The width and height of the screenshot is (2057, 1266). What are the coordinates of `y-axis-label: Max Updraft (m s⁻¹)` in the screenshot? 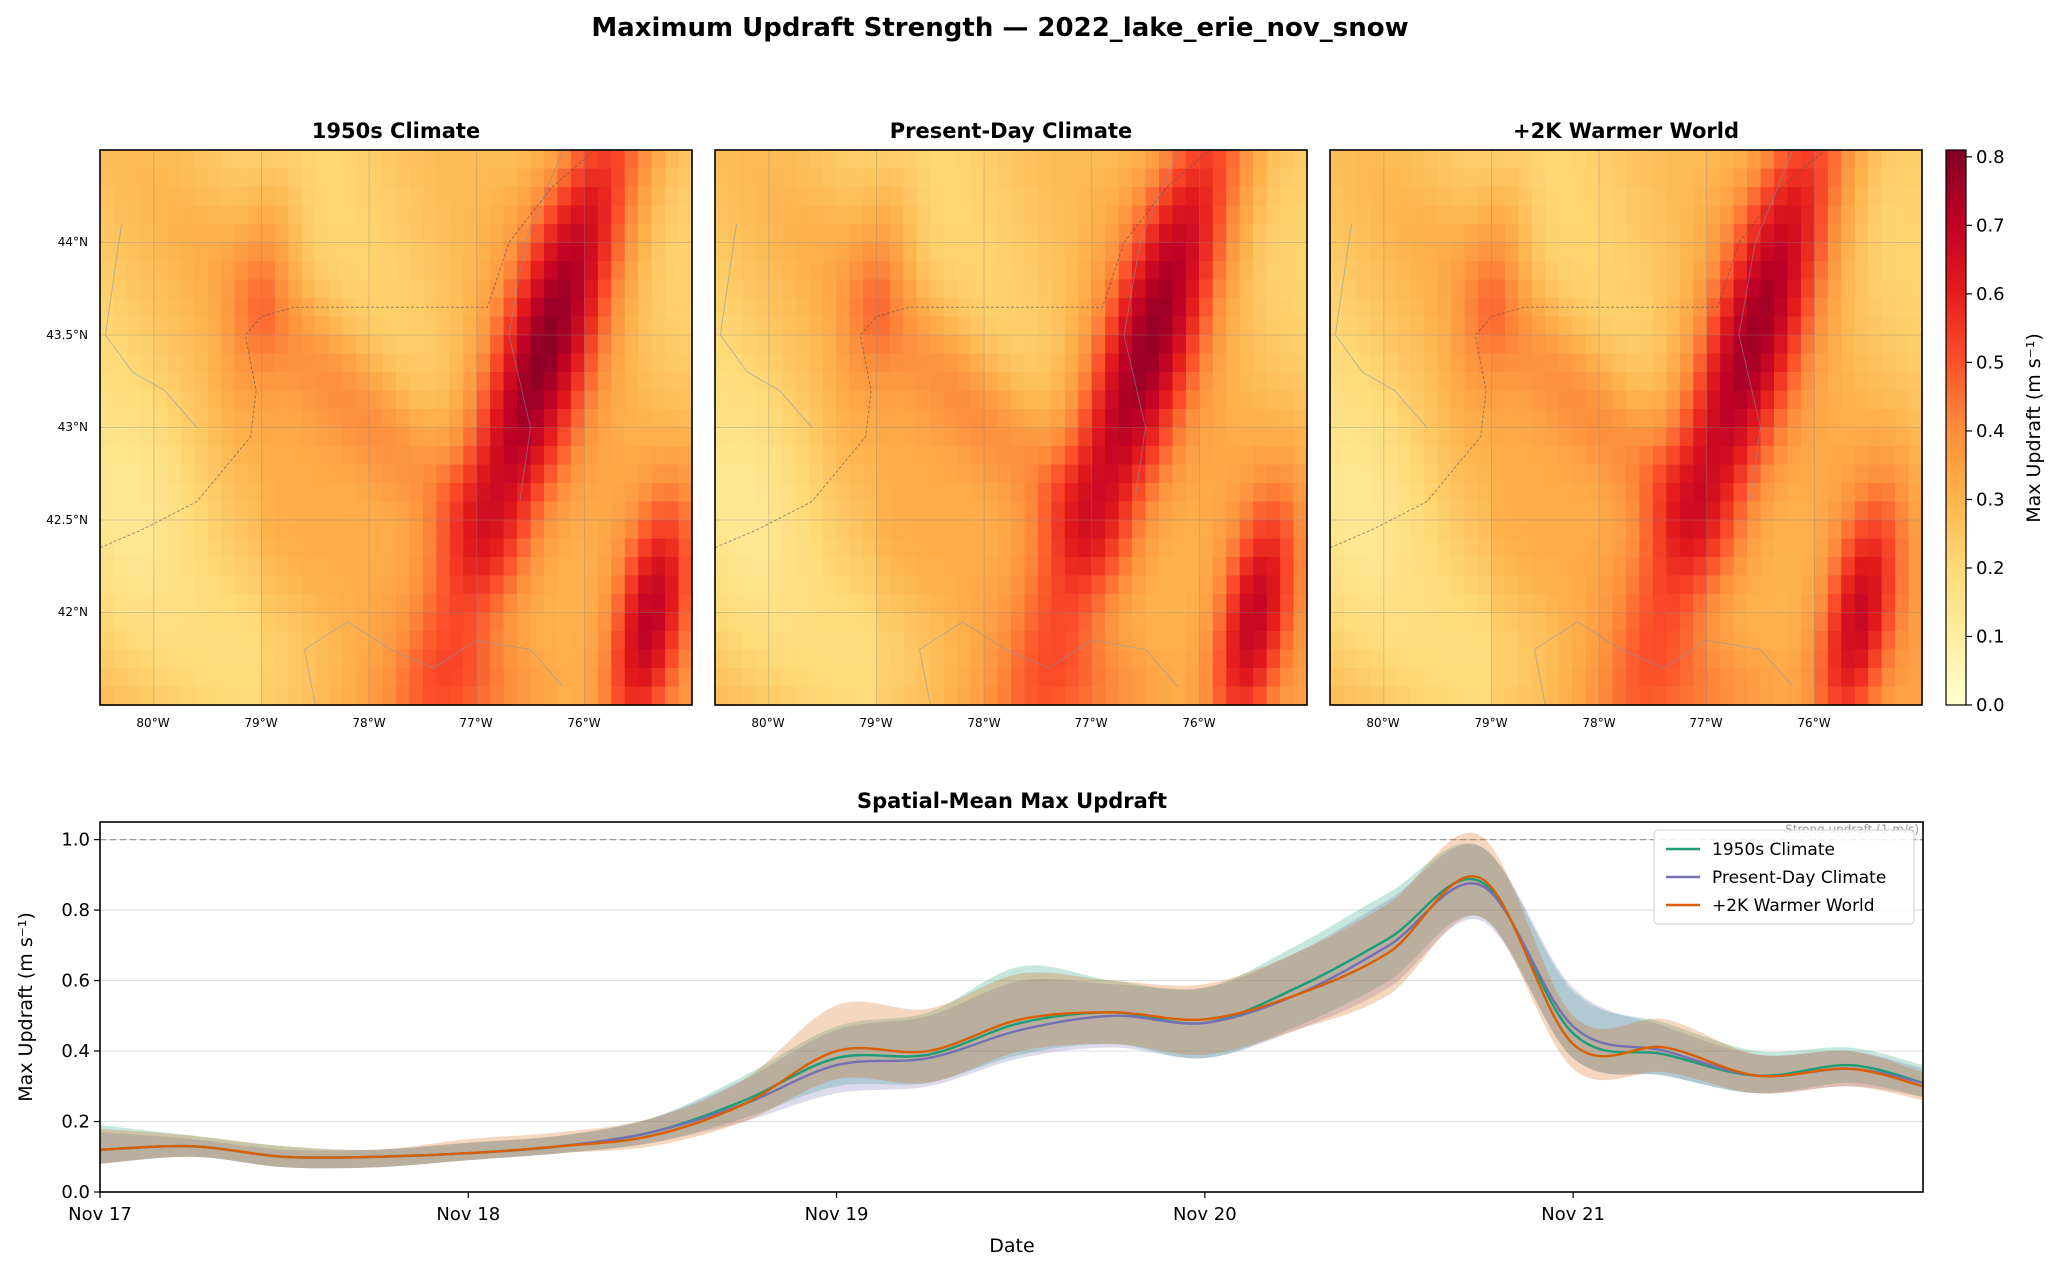 It's located at (26, 1007).